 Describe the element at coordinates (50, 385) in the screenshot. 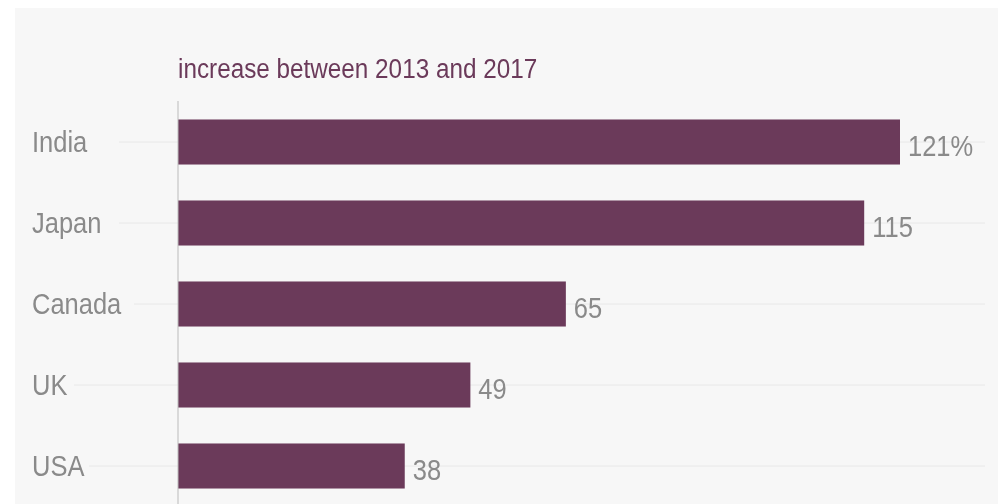

I see `y-tick-label: UK` at that location.